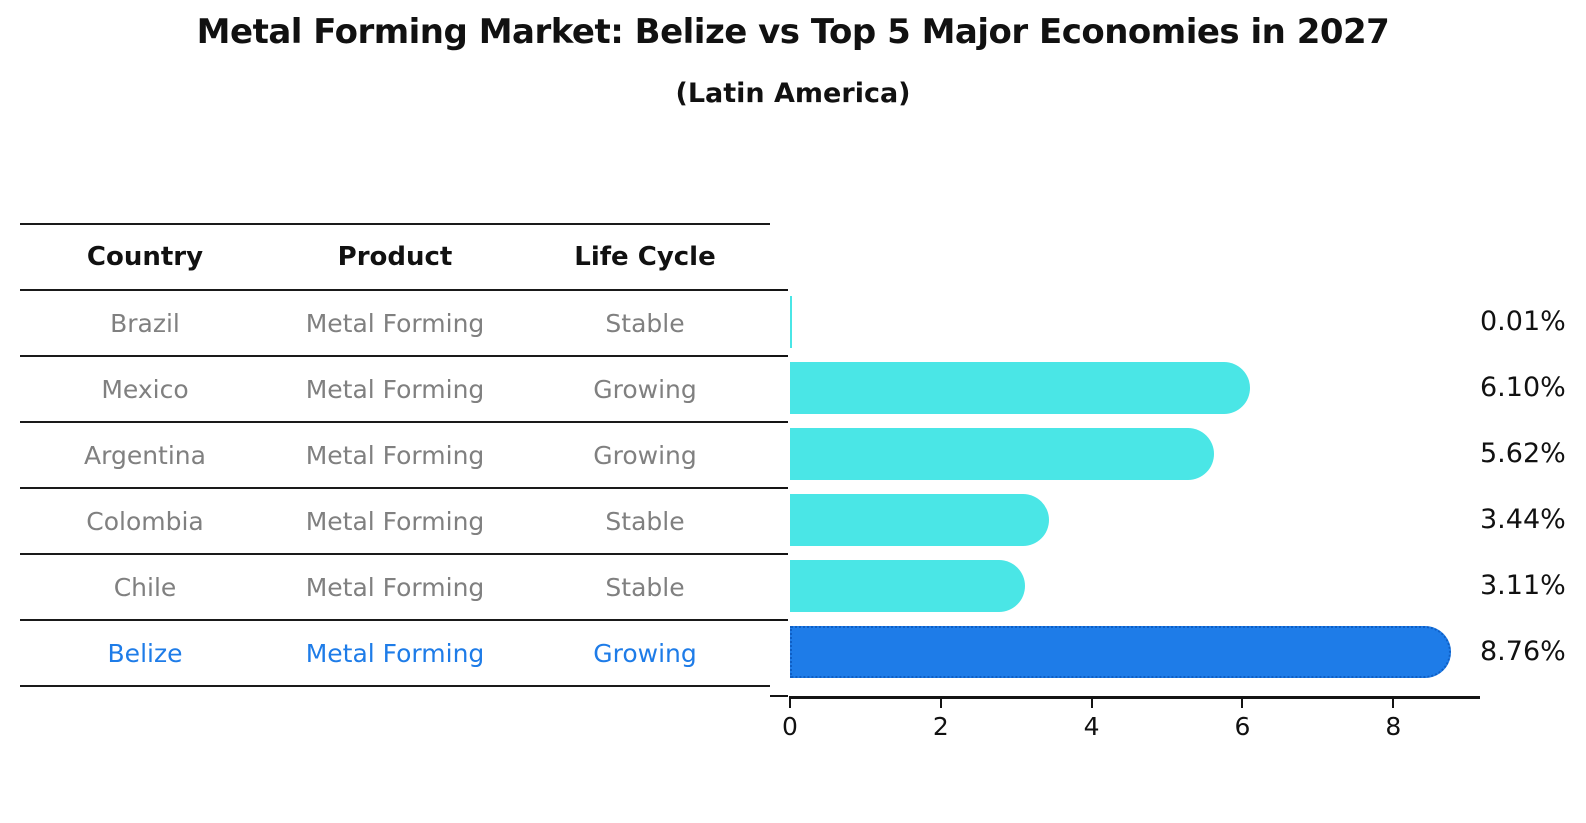 This screenshot has width=1586, height=823. I want to click on bar-colombia, so click(920, 520).